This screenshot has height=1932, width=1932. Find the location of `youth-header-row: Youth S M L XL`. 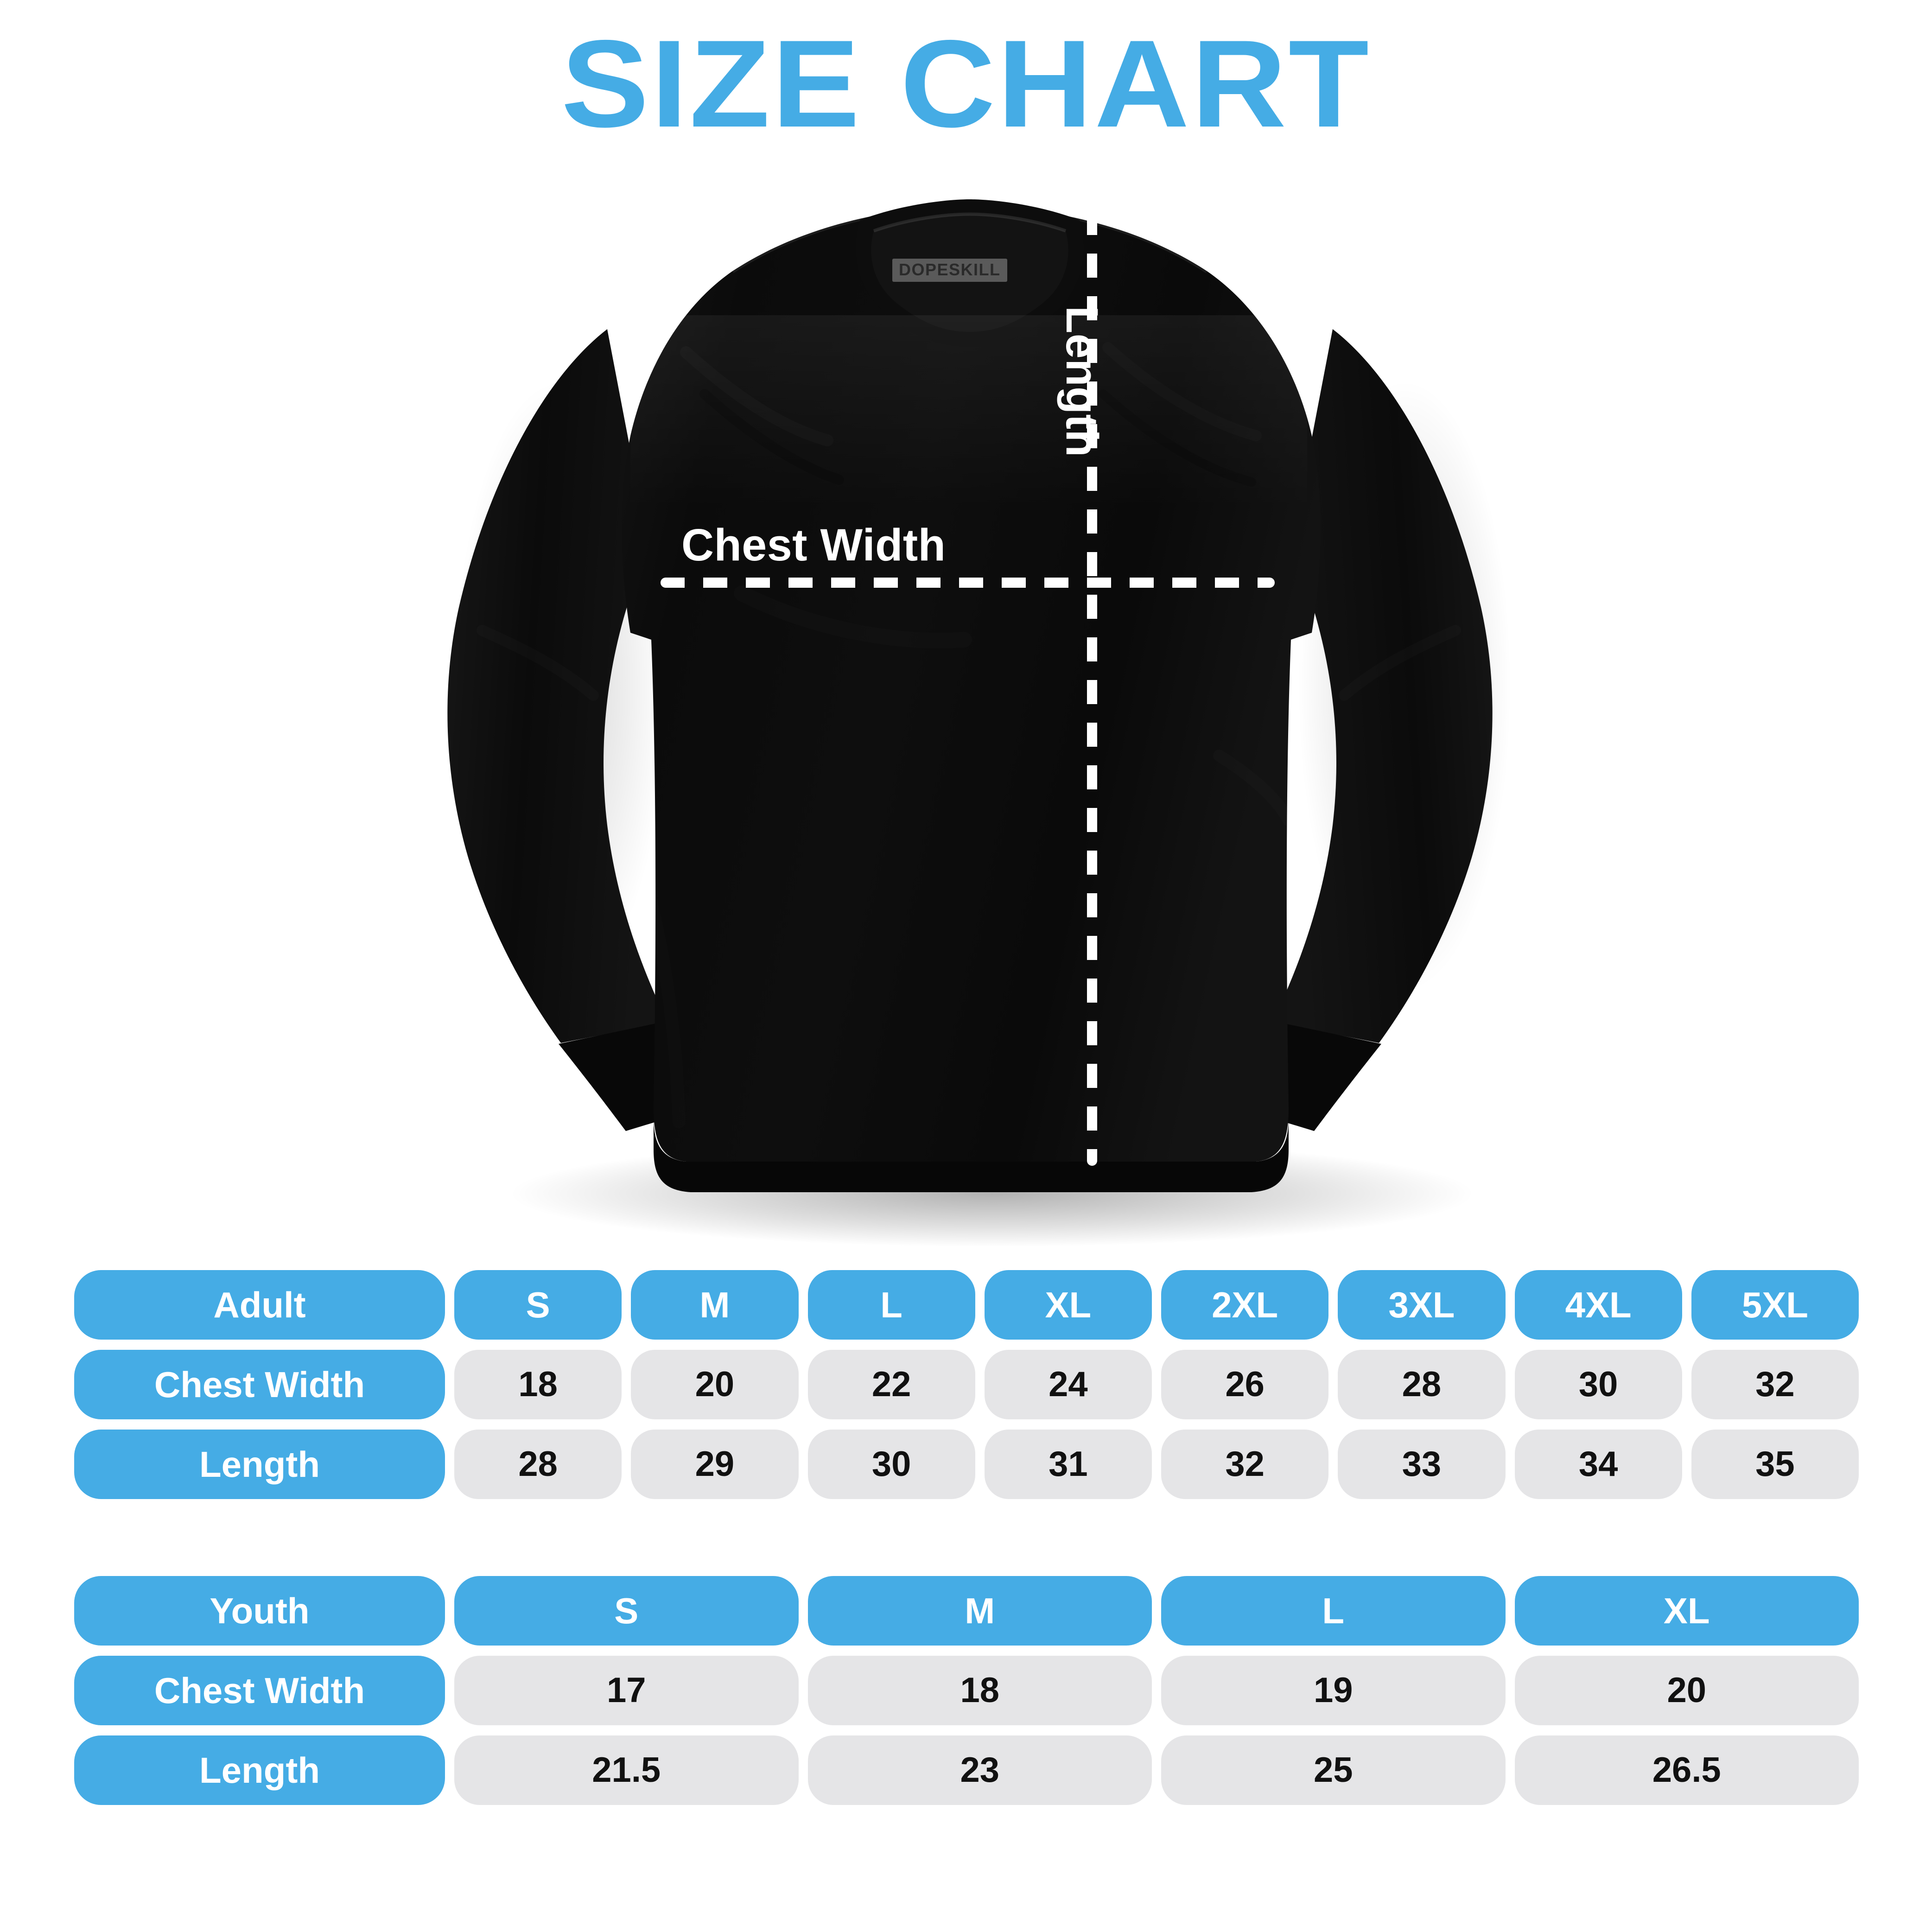

youth-header-row: Youth S M L XL is located at coordinates (966, 1611).